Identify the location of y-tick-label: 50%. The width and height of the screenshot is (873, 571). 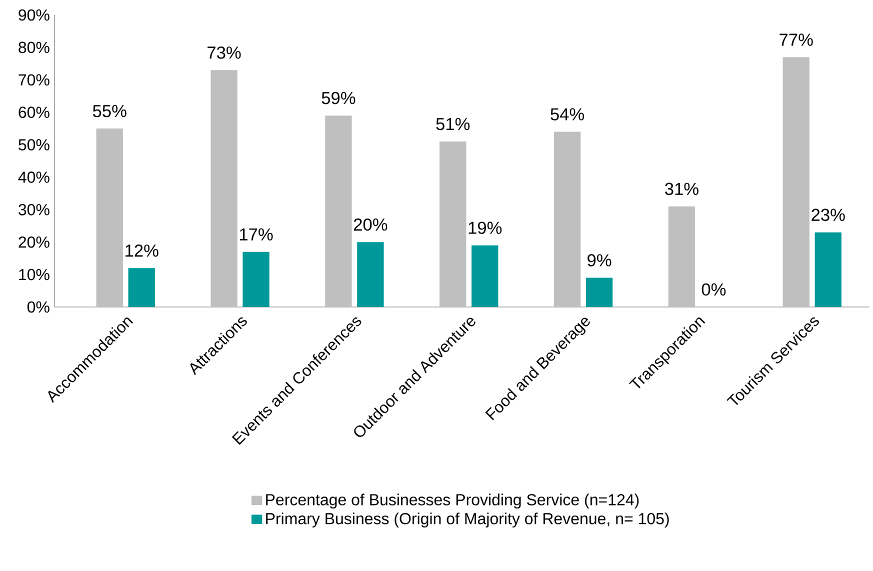
(34, 144).